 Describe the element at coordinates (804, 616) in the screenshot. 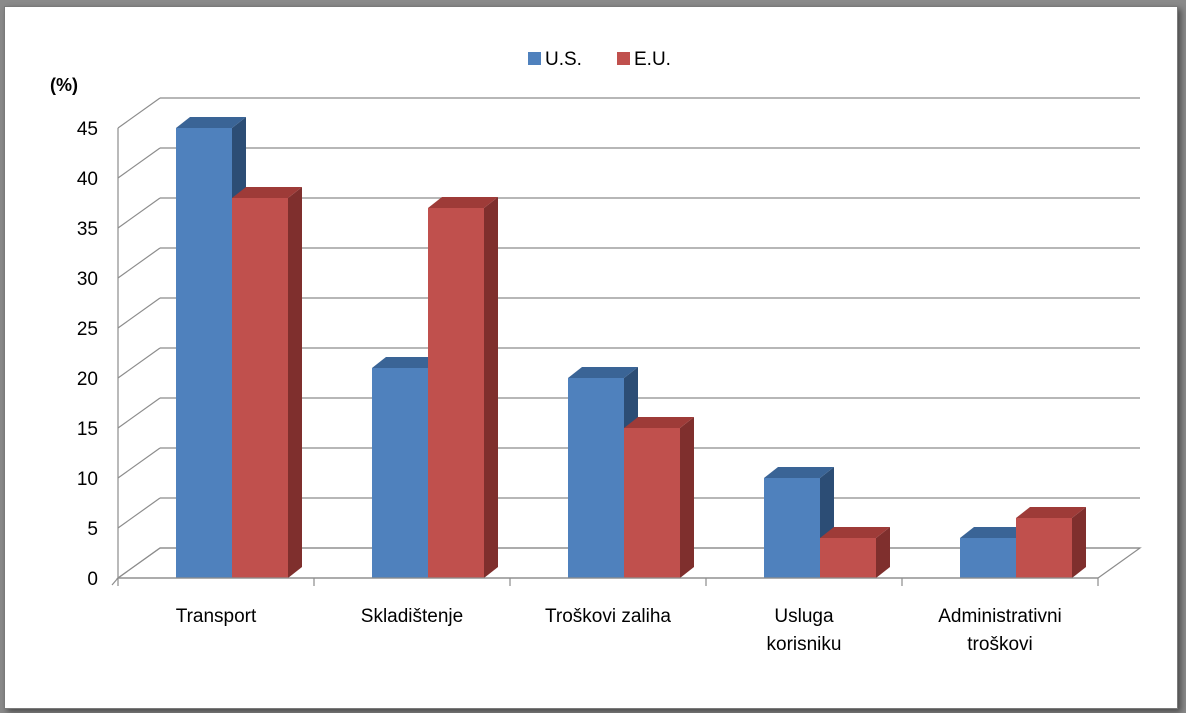

I see `x-tick-label: Usluga` at that location.